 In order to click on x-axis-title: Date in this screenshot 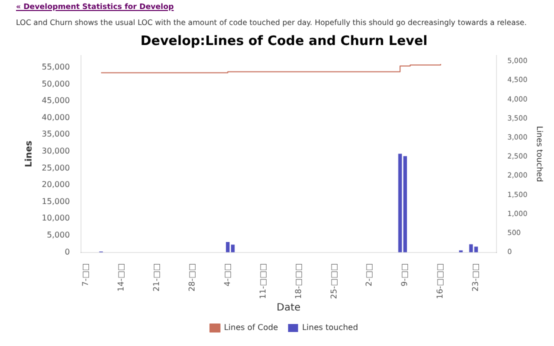, I will do `click(288, 308)`.